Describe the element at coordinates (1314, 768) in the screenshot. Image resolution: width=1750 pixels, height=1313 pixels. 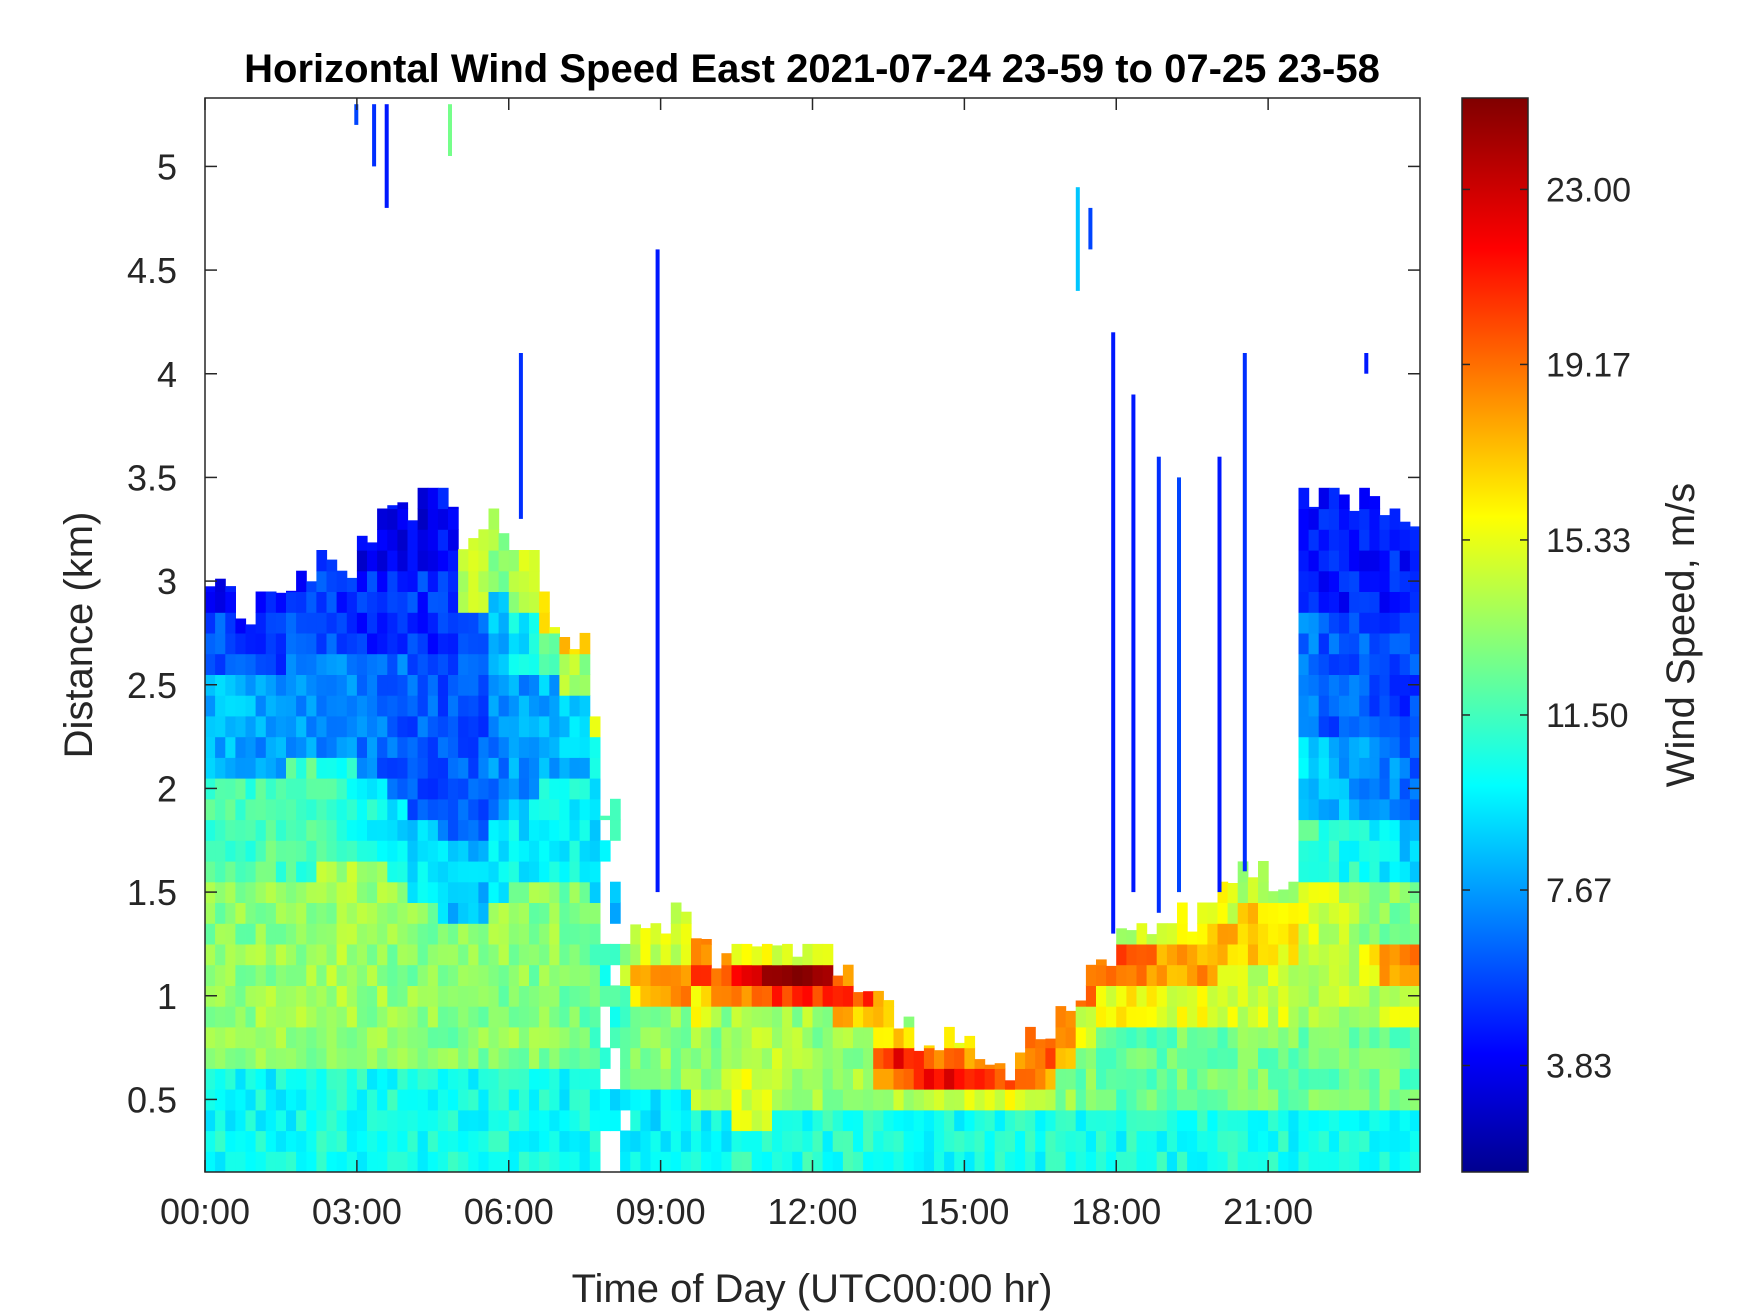
I see `heatmap-cell-1919` at that location.